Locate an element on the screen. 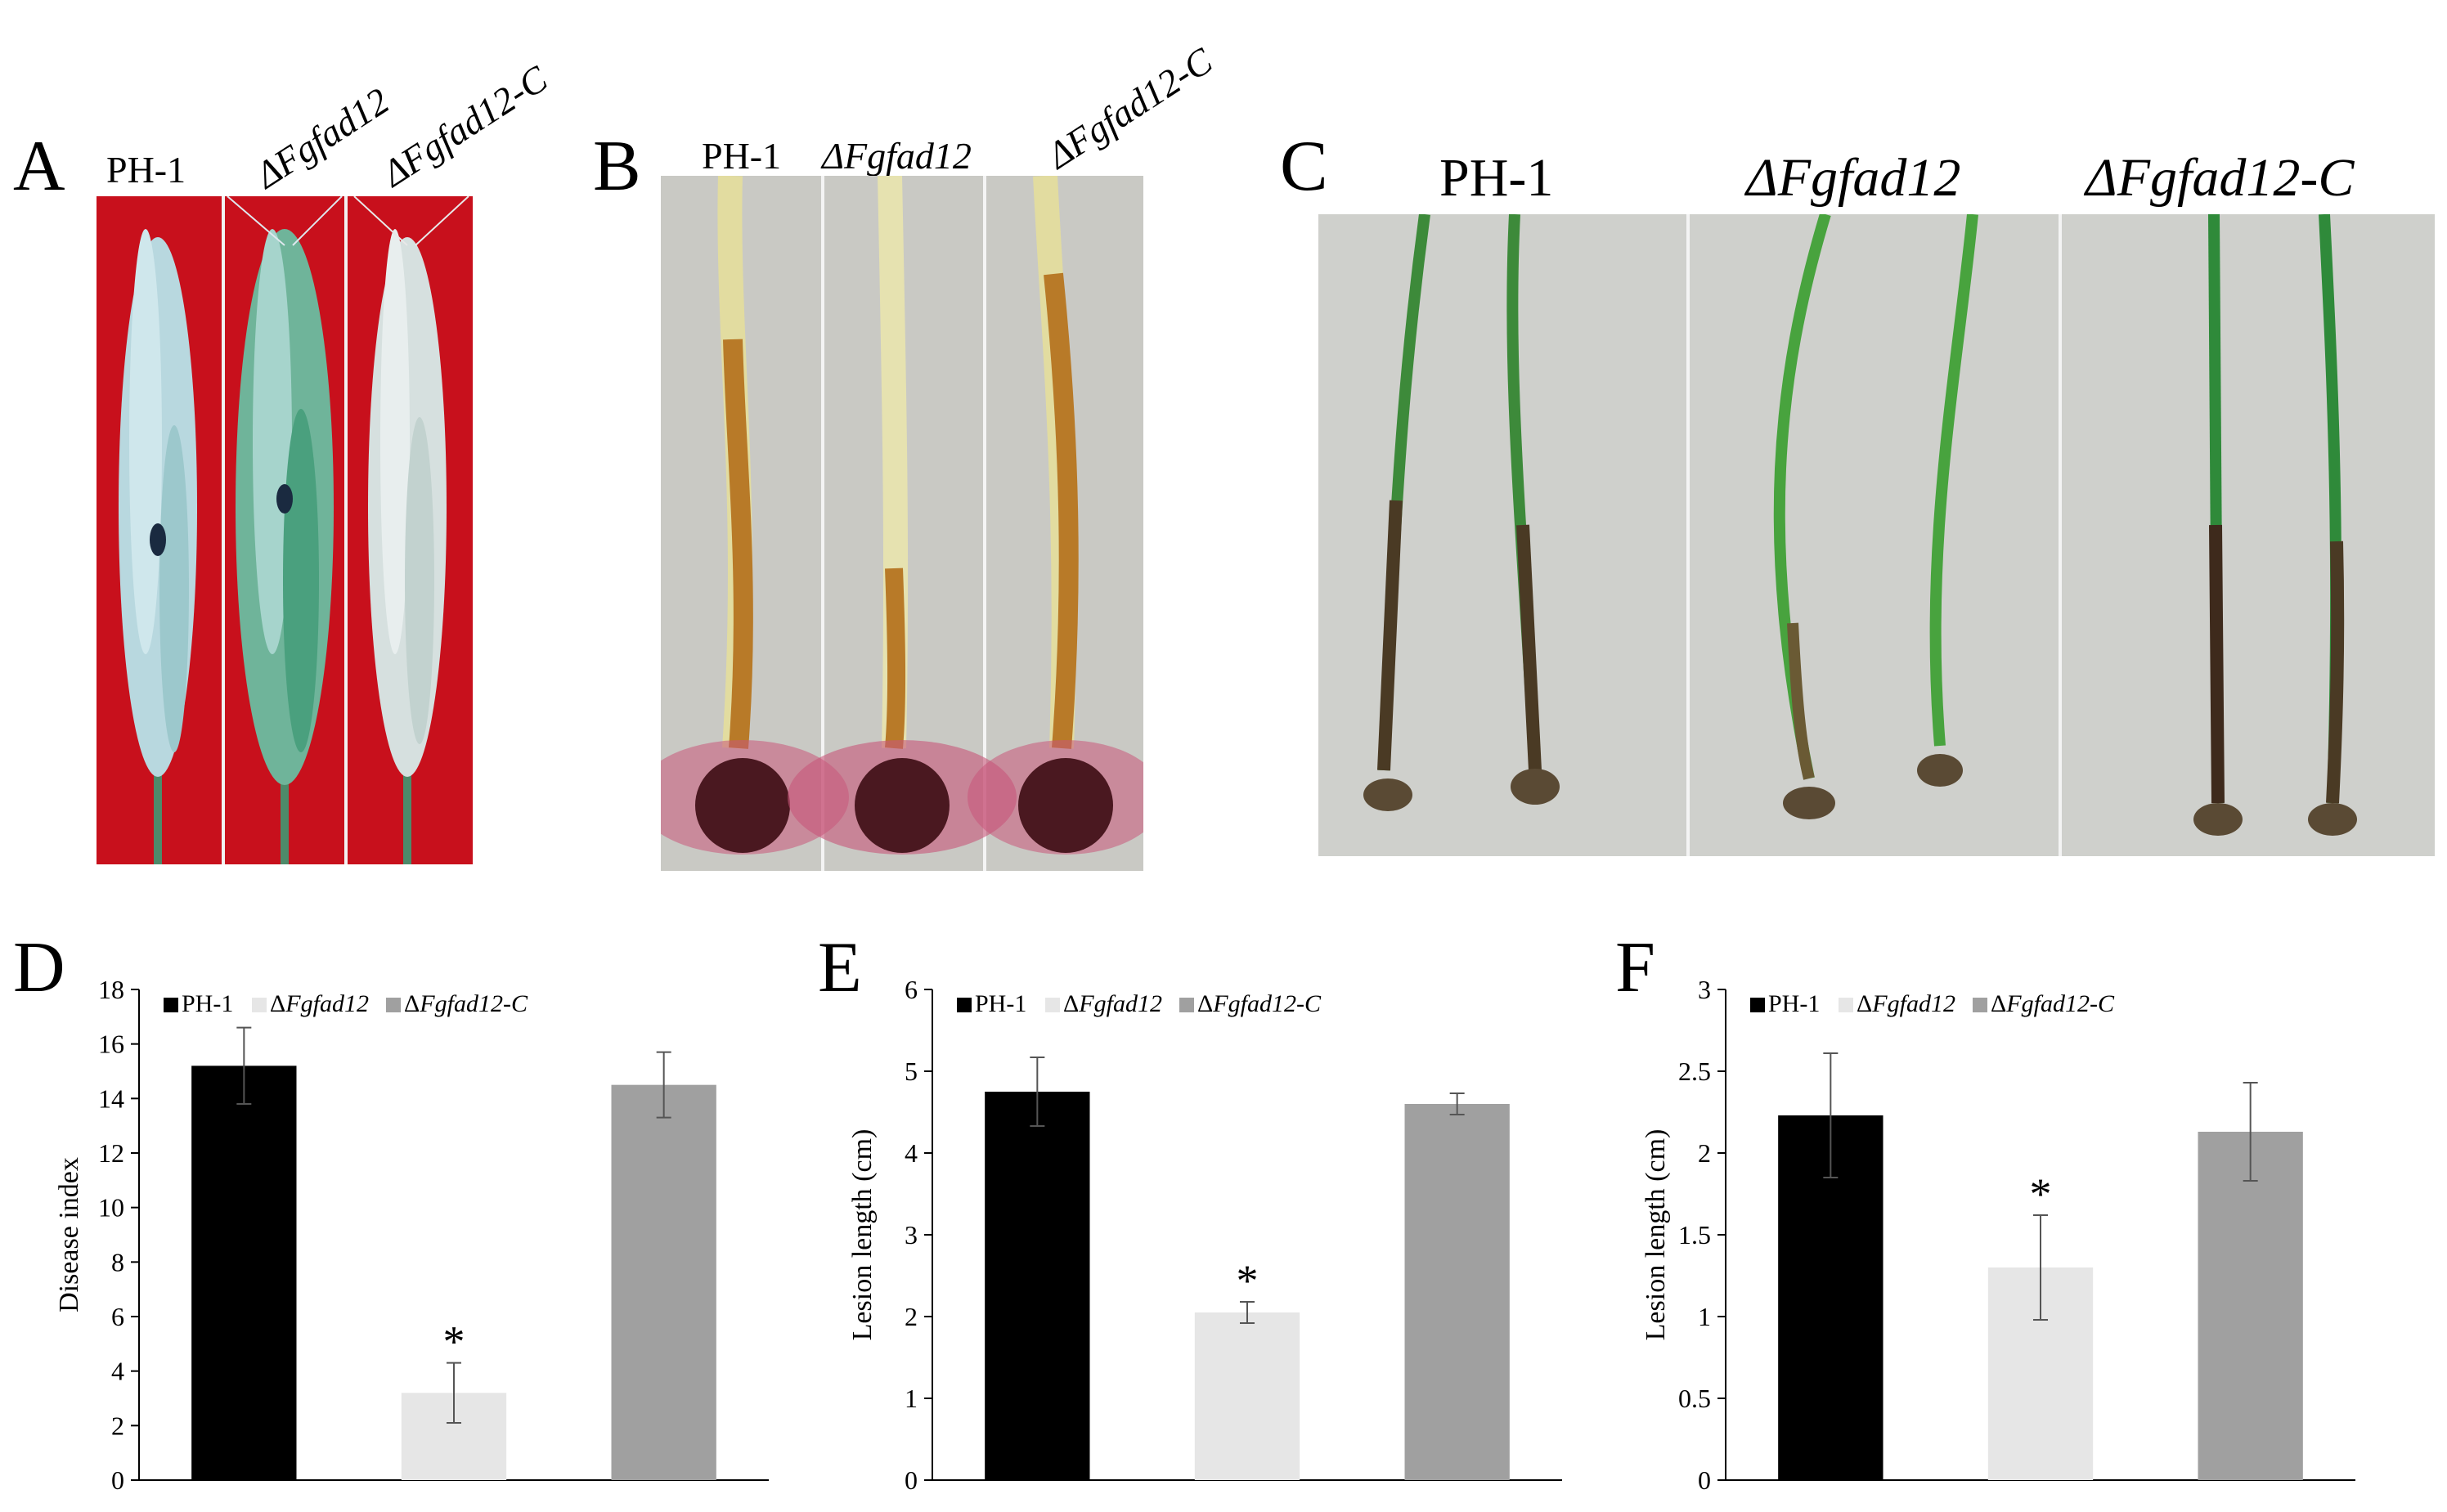 This screenshot has width=2447, height=1512. chart-e-legend-label-0: PH-1 is located at coordinates (1000, 1004).